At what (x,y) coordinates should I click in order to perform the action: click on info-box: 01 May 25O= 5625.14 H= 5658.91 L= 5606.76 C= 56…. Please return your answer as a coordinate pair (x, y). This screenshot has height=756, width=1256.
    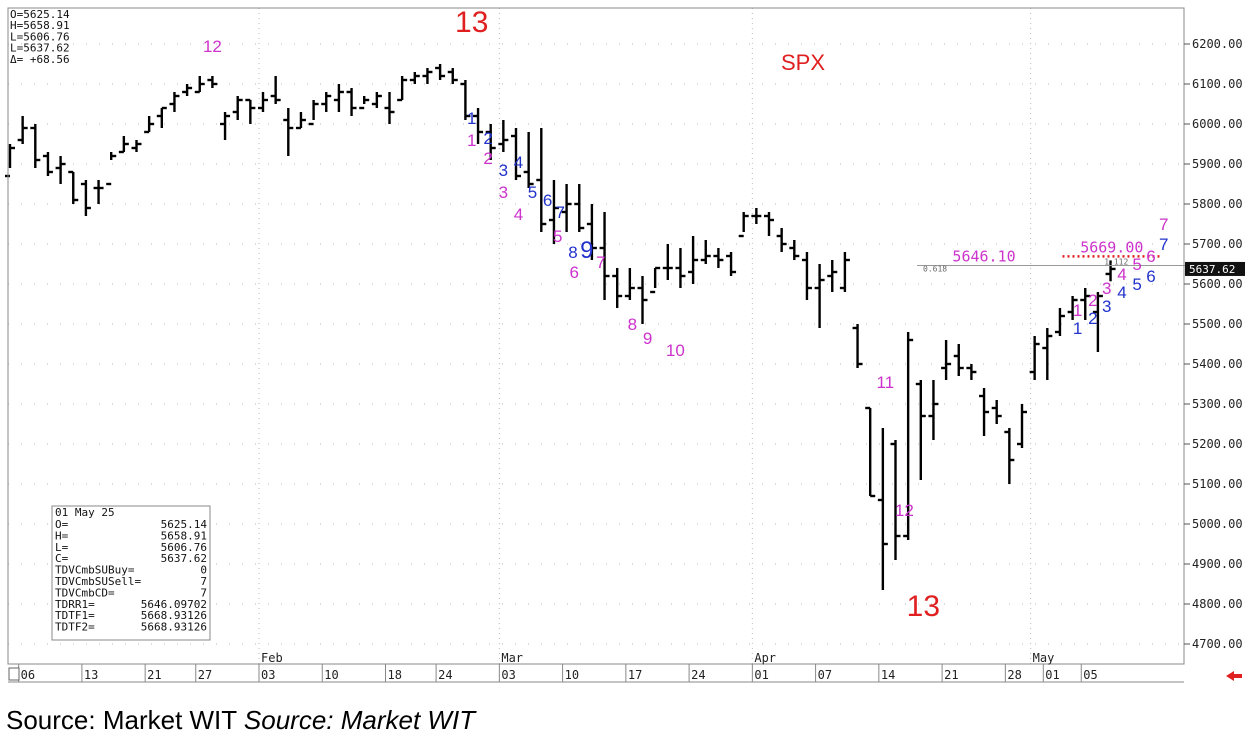
    Looking at the image, I should click on (131, 573).